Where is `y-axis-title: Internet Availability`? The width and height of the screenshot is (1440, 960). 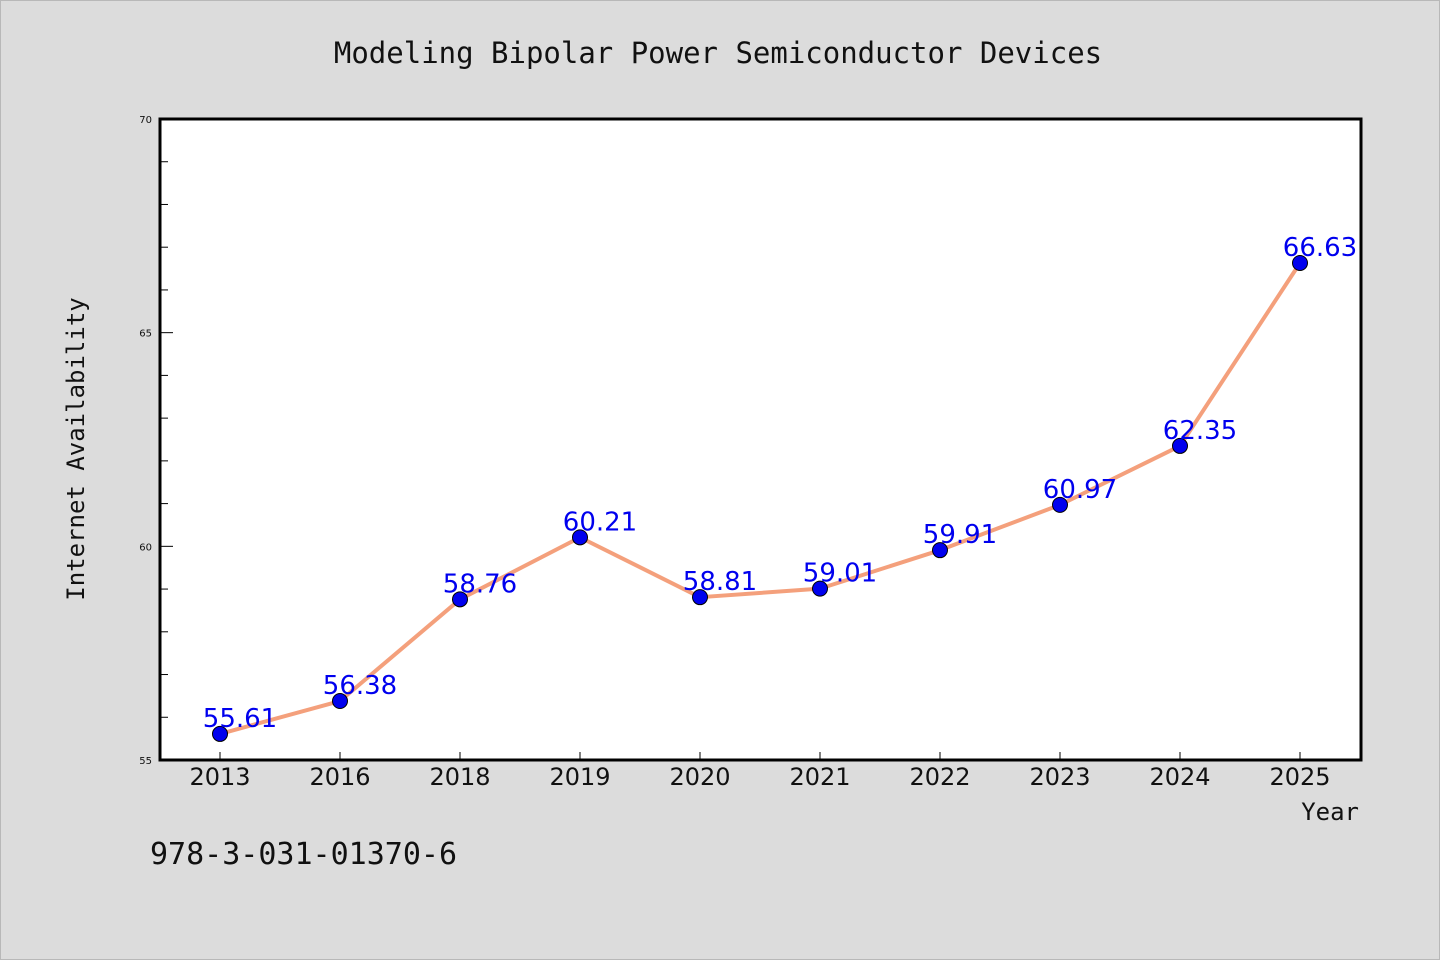 y-axis-title: Internet Availability is located at coordinates (76, 448).